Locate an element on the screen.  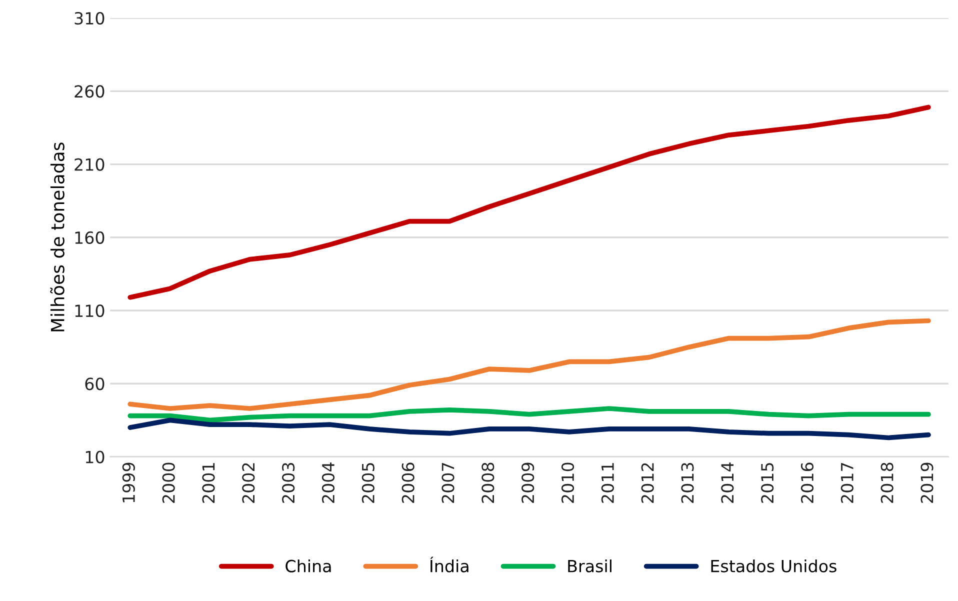
x-tick-label: 2013 is located at coordinates (687, 482).